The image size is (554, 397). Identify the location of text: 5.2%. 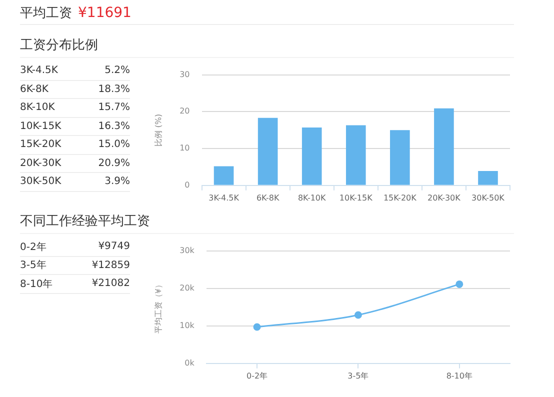
(117, 70).